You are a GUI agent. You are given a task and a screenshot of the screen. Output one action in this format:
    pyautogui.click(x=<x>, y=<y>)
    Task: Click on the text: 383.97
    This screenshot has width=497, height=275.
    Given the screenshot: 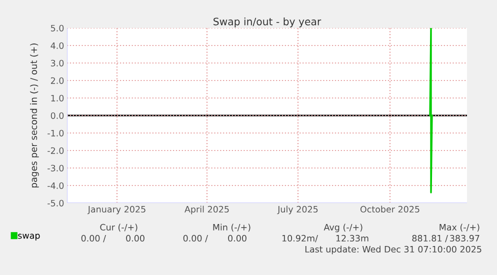 What is the action you would take?
    pyautogui.click(x=465, y=238)
    